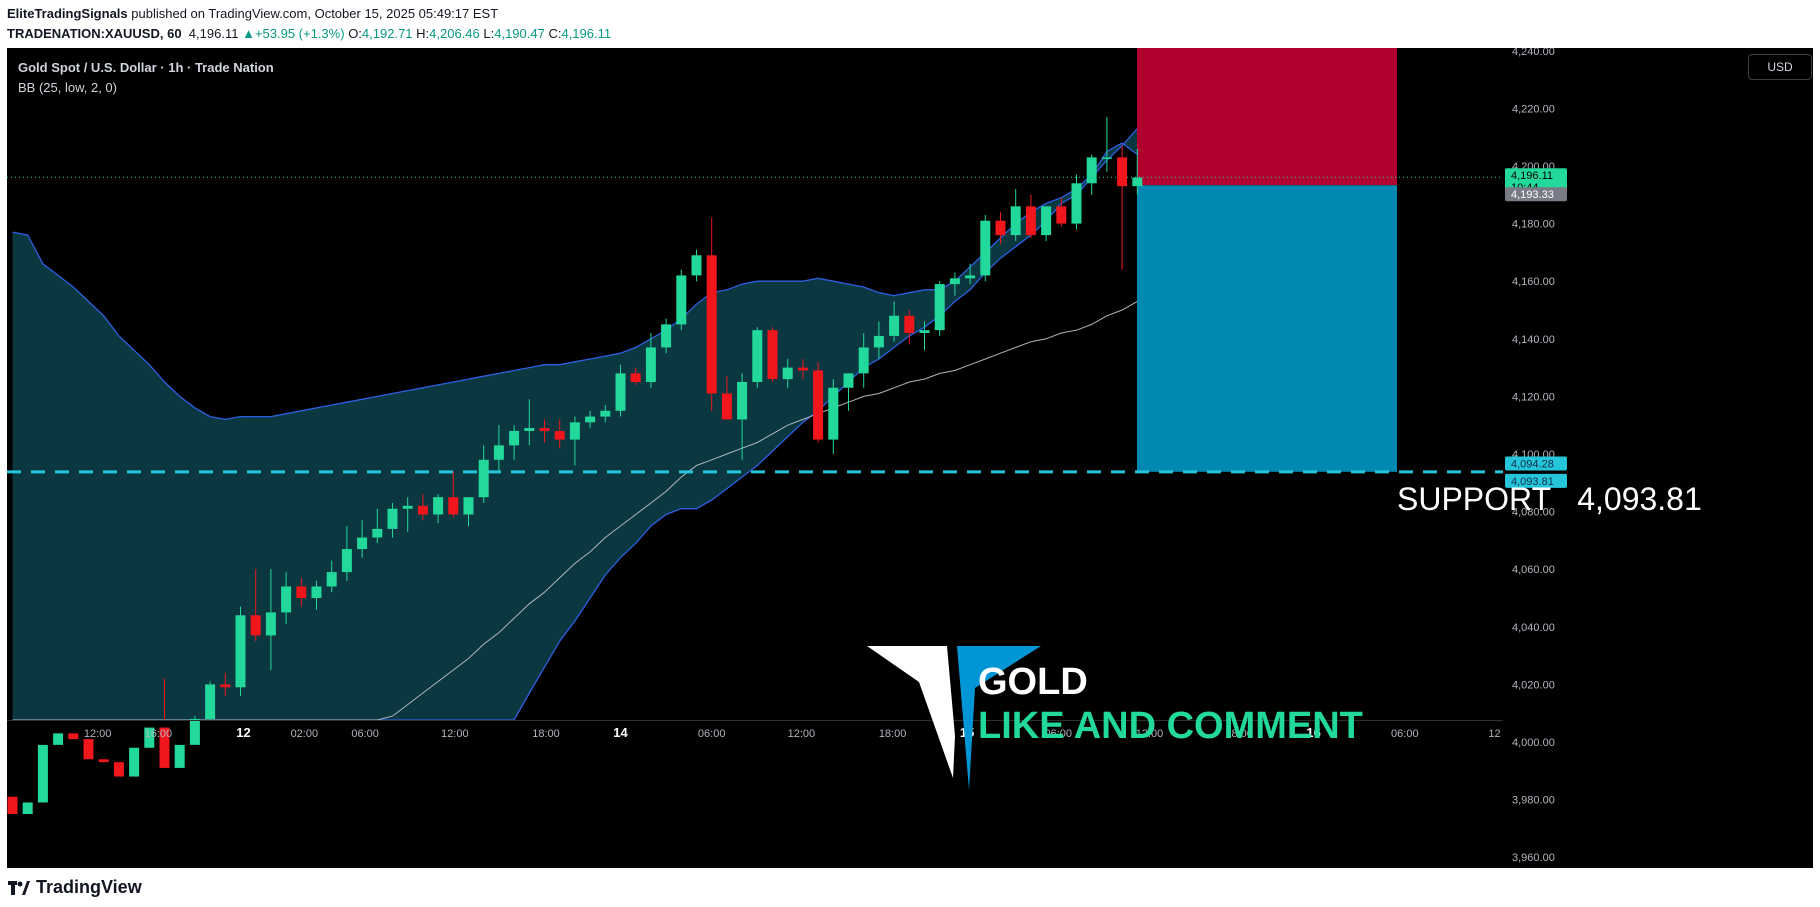 Image resolution: width=1820 pixels, height=907 pixels. What do you see at coordinates (1532, 195) in the screenshot?
I see `entry-price-tag: 4,193.33` at bounding box center [1532, 195].